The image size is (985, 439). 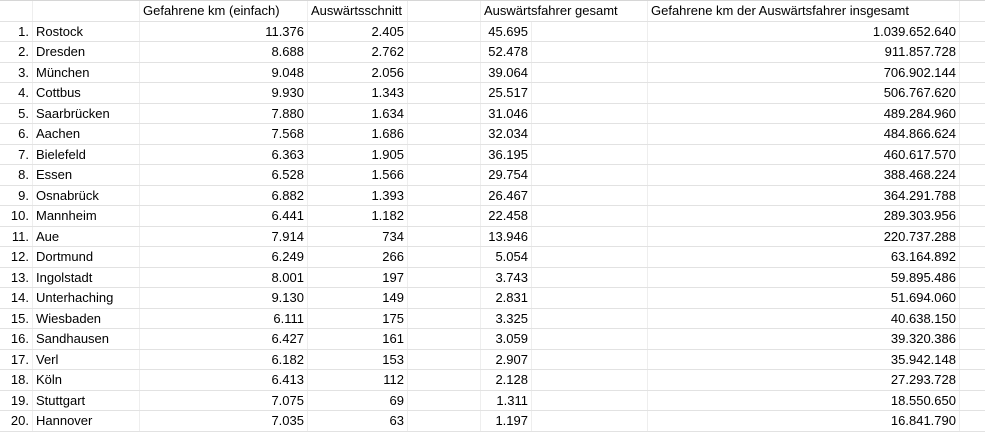 I want to click on cell-auswaertsschnitt: 149, so click(x=358, y=298).